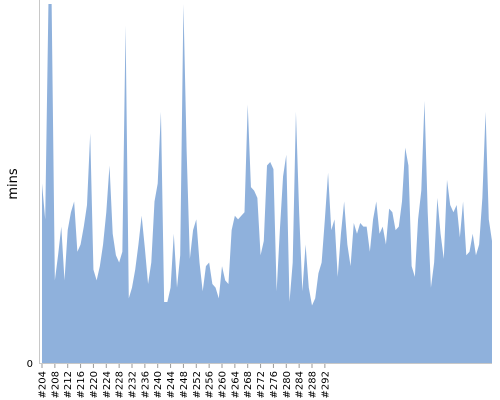 The height and width of the screenshot is (400, 500). I want to click on x-tick-label: #232, so click(133, 384).